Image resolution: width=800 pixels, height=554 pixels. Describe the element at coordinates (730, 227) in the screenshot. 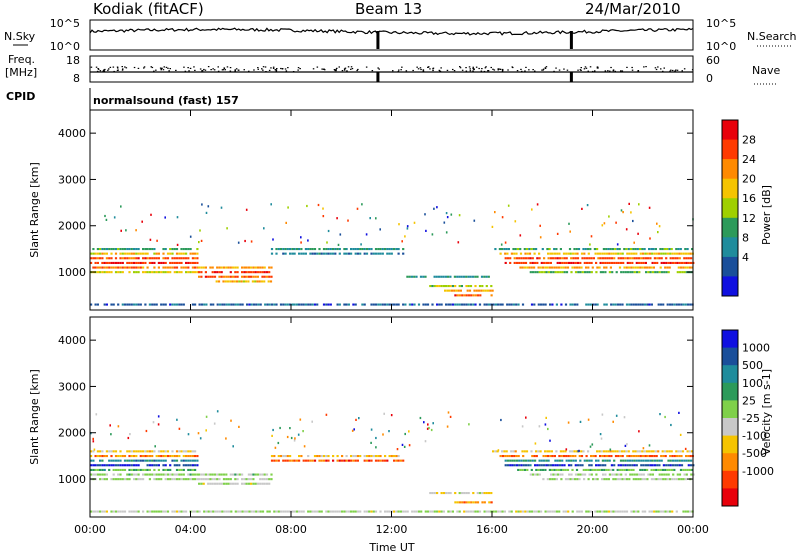

I see `colorbar-segment` at that location.